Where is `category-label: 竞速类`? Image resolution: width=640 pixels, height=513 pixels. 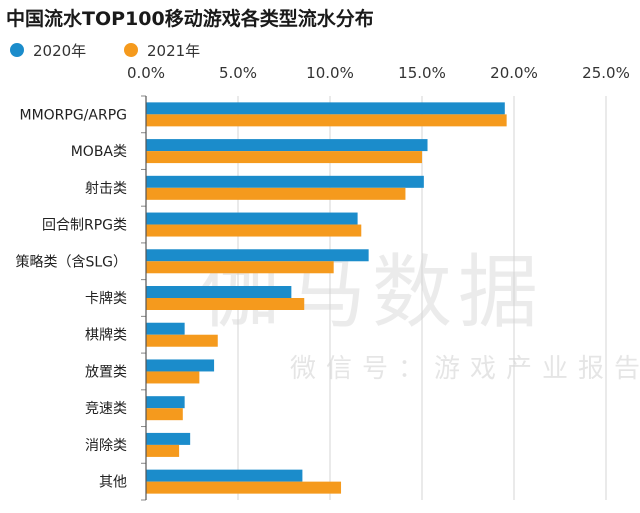 category-label: 竞速类 is located at coordinates (106, 408).